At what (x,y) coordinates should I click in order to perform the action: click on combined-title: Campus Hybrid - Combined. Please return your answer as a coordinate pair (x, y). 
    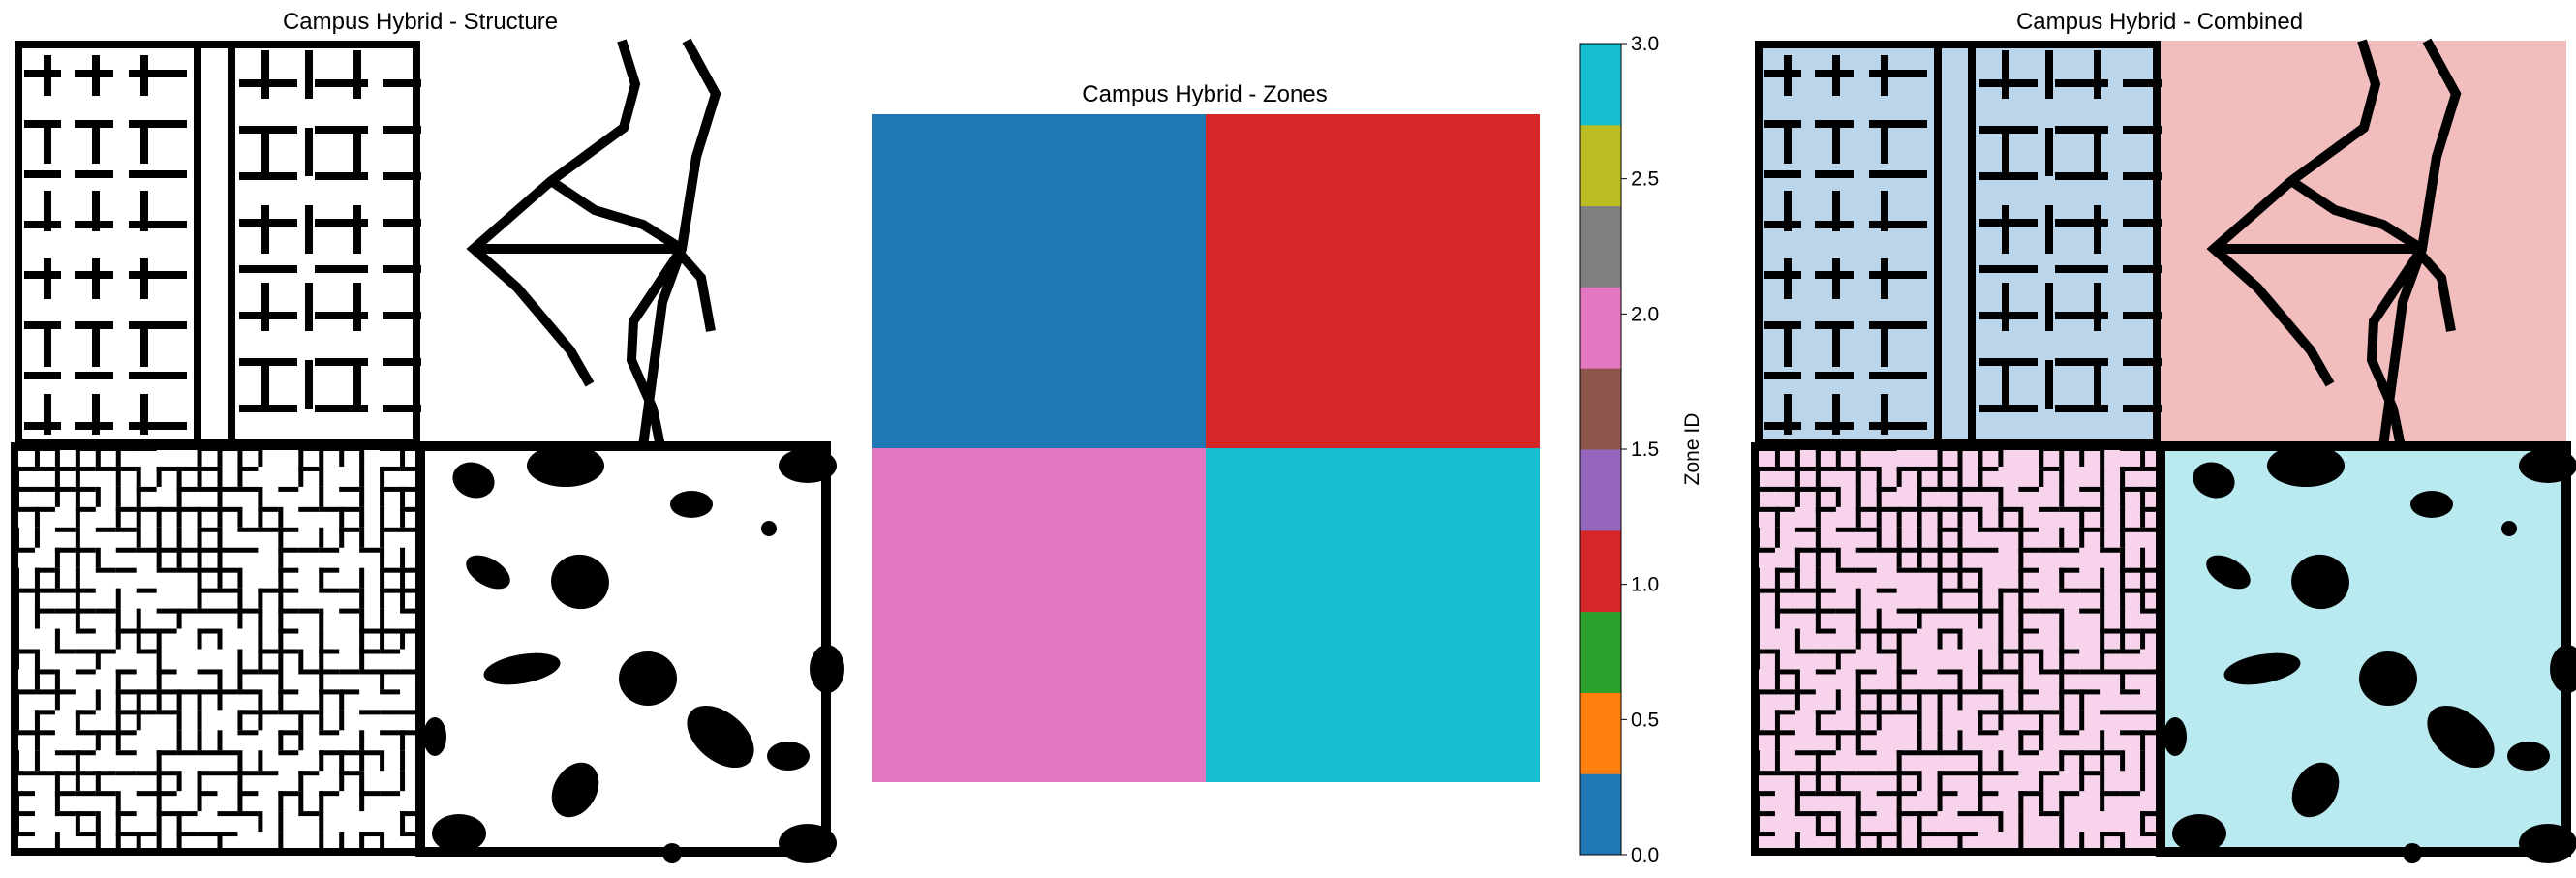
    Looking at the image, I should click on (2159, 22).